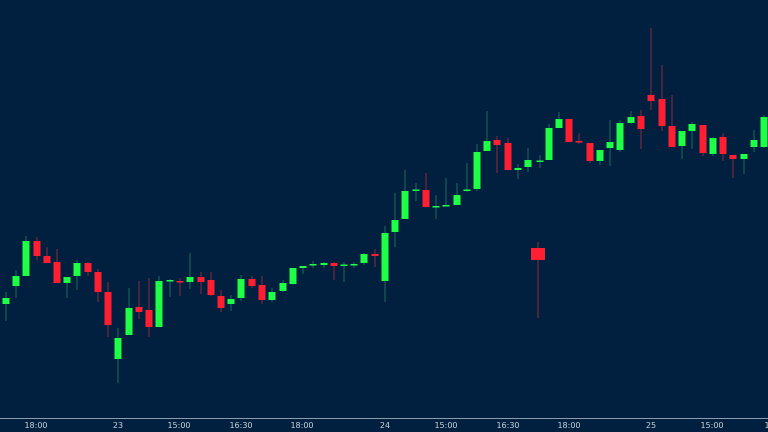 This screenshot has height=432, width=768. I want to click on x-tick-label: 1, so click(766, 425).